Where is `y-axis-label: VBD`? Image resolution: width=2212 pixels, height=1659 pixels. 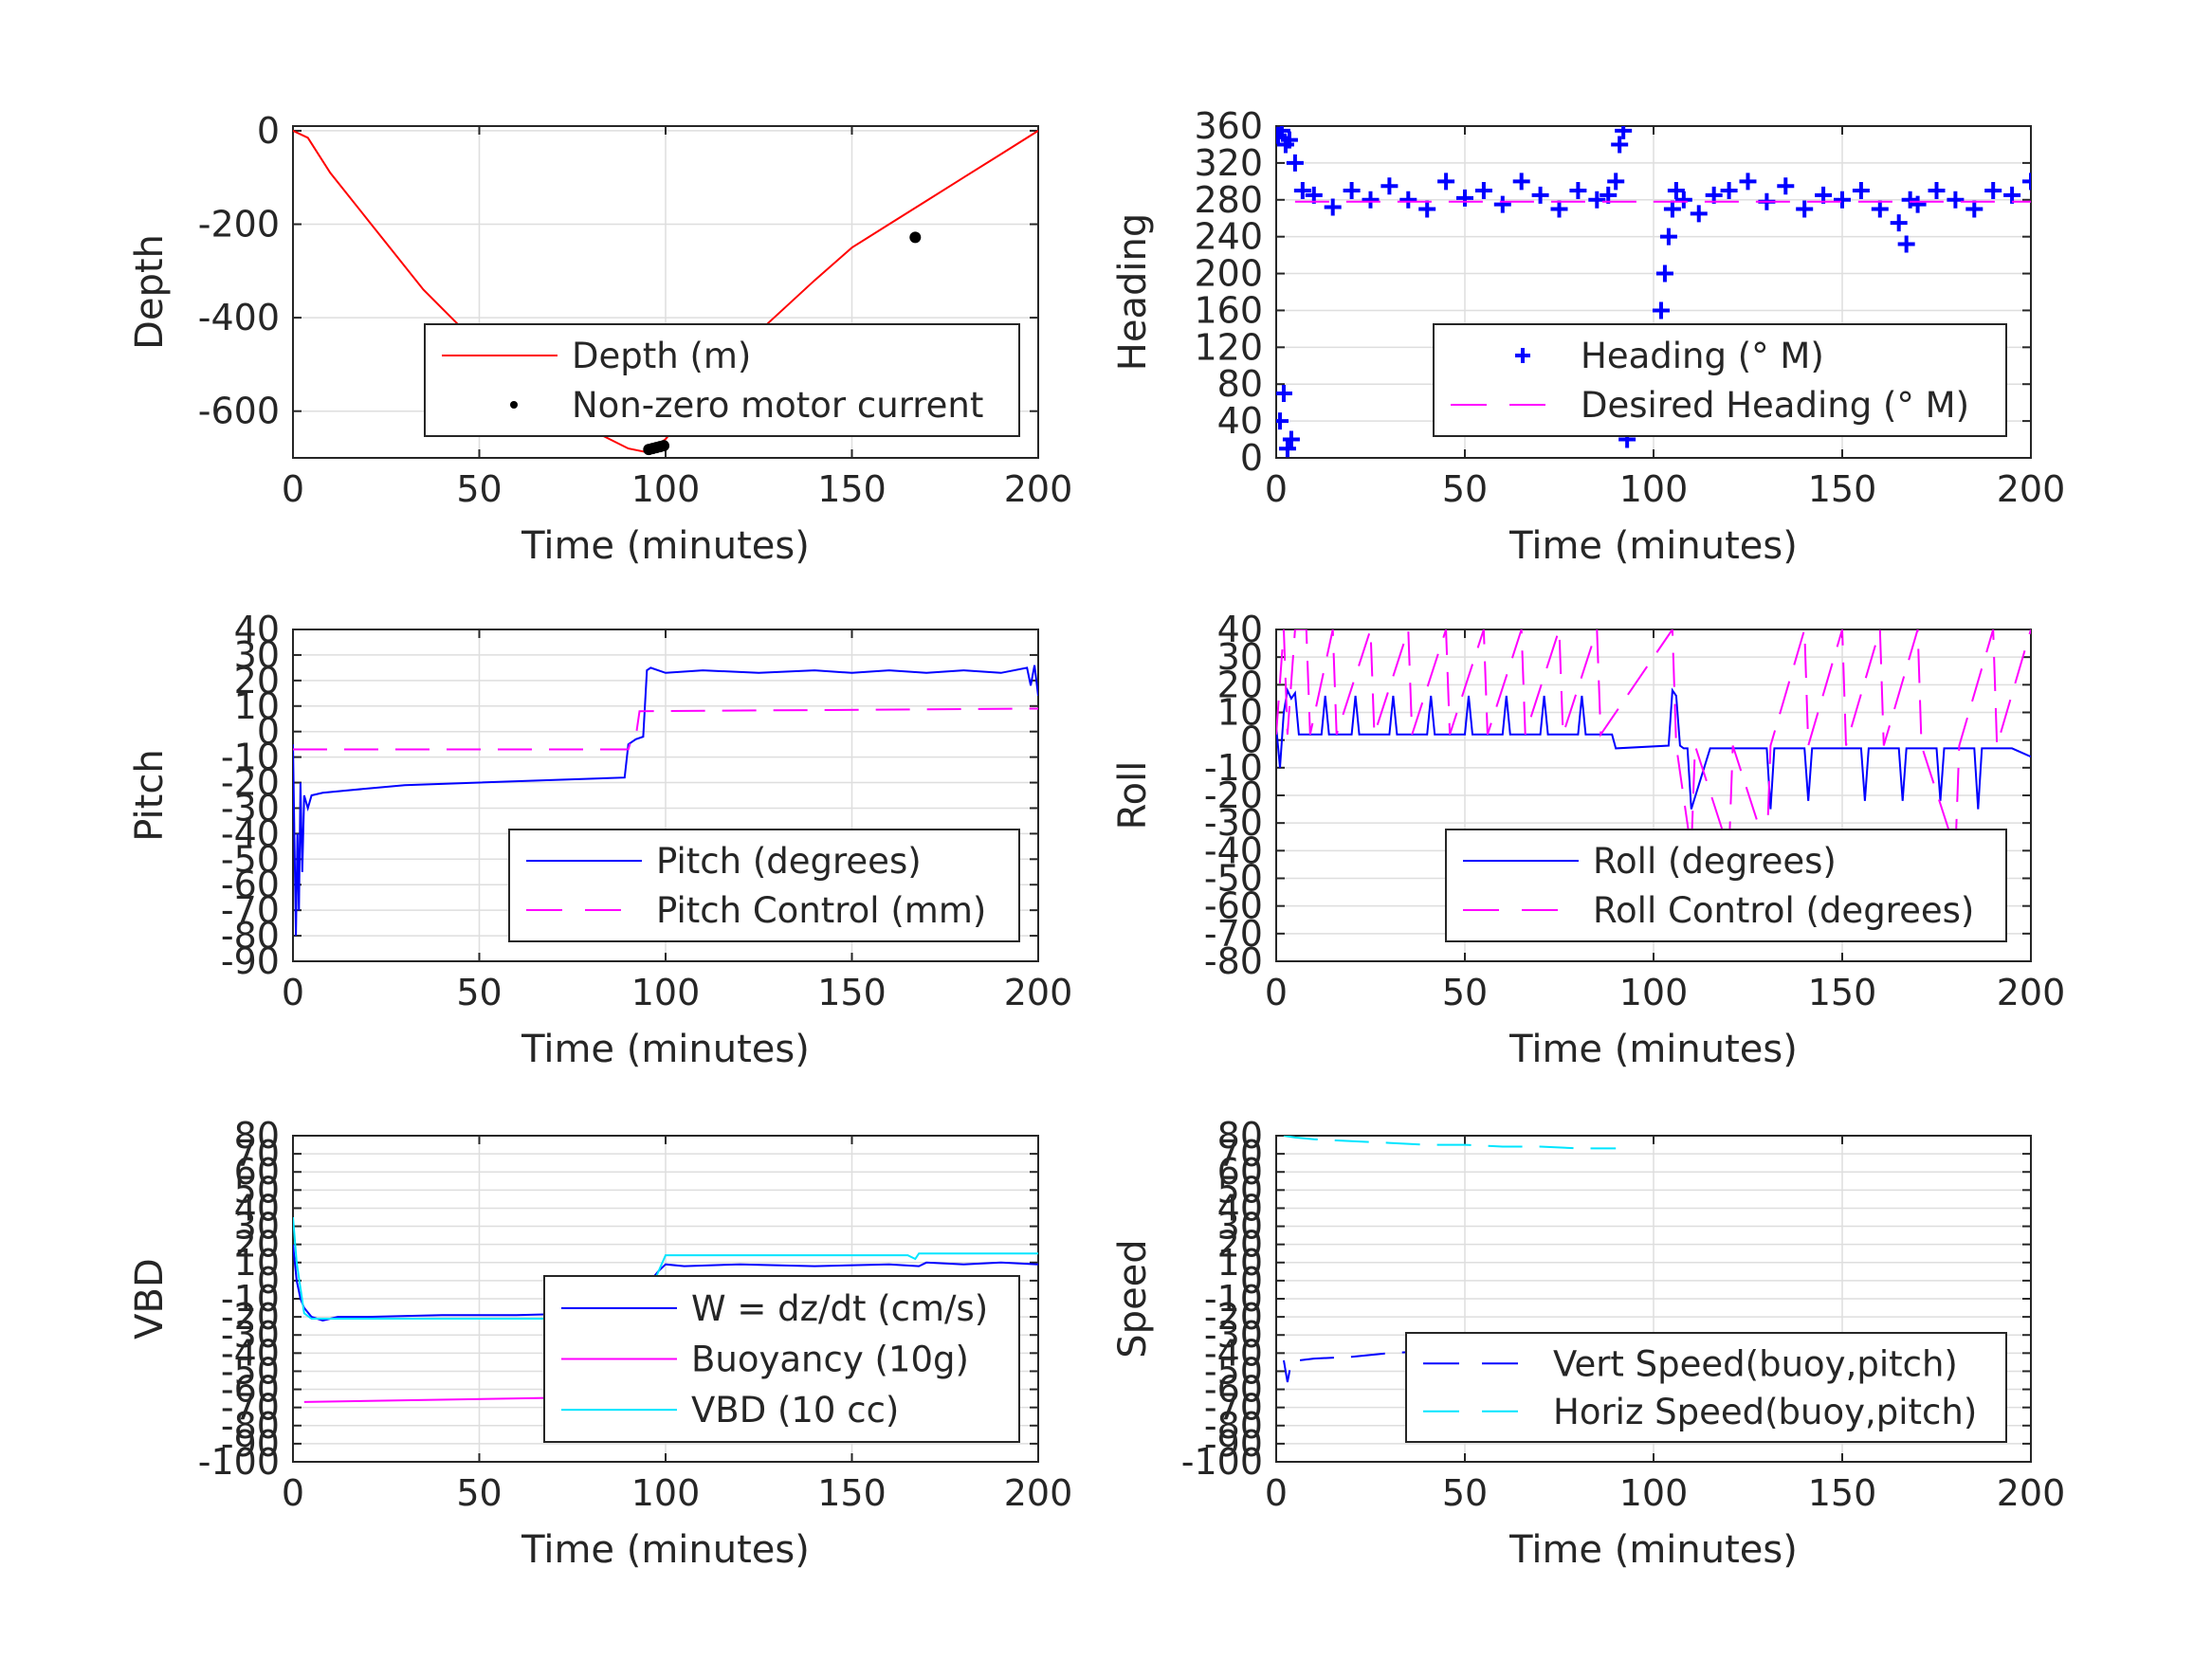 y-axis-label: VBD is located at coordinates (150, 1299).